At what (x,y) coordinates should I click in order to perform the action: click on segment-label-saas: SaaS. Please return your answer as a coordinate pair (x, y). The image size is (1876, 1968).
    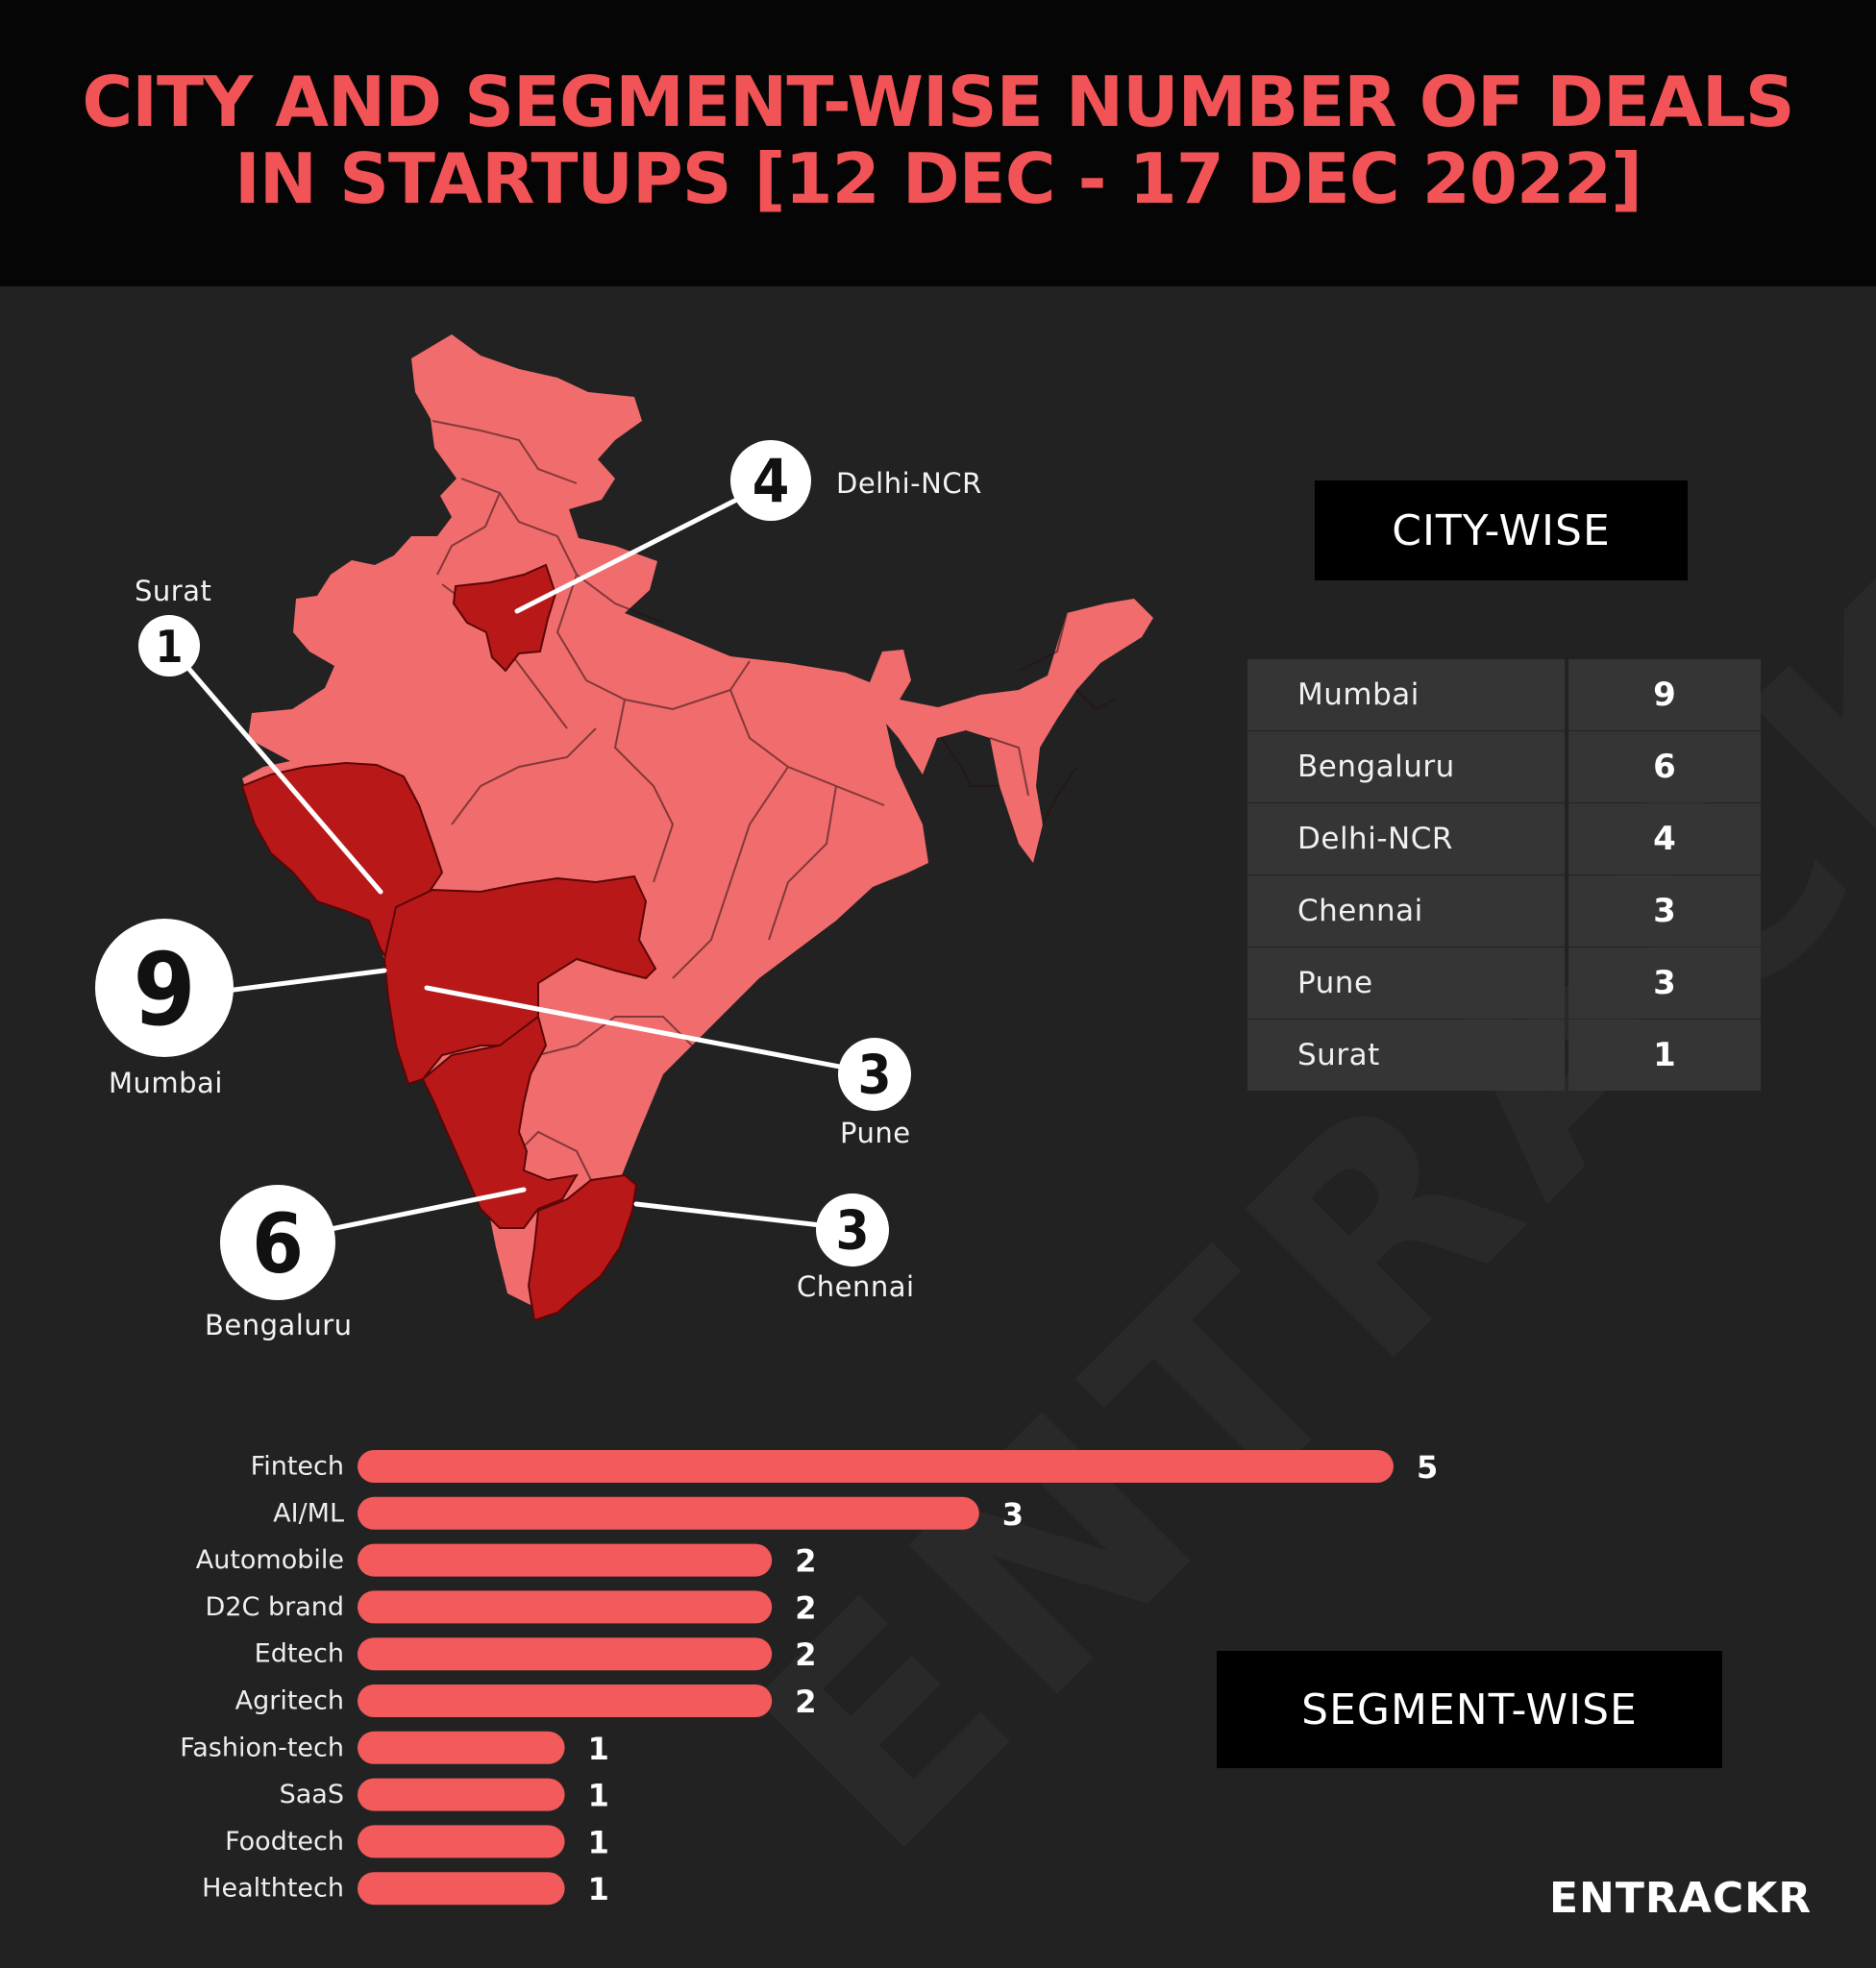
    Looking at the image, I should click on (312, 1795).